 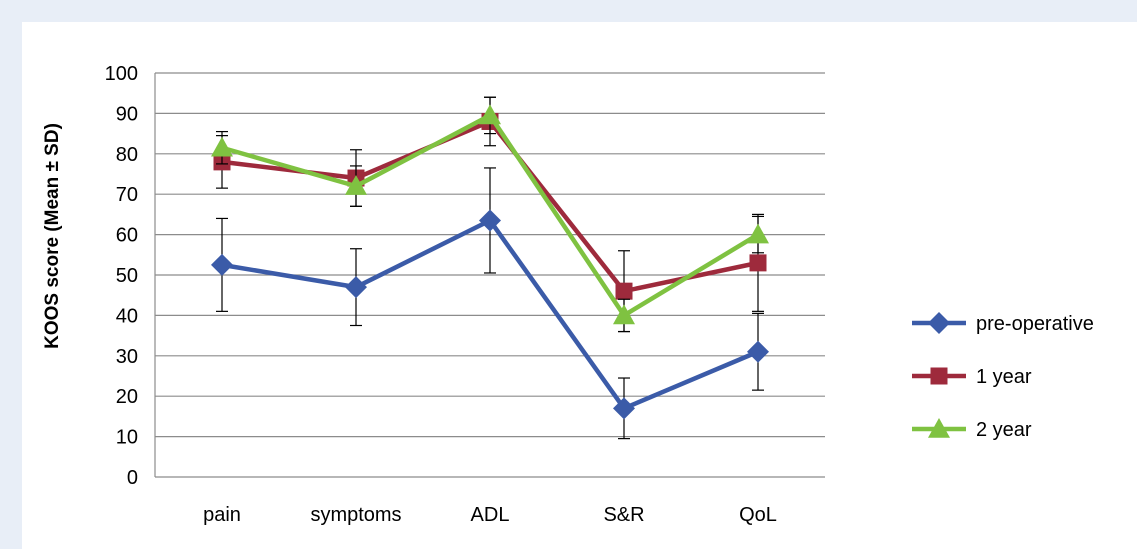 I want to click on x-axis-ticks: pain symptoms ADL S&R QoL, so click(x=490, y=515).